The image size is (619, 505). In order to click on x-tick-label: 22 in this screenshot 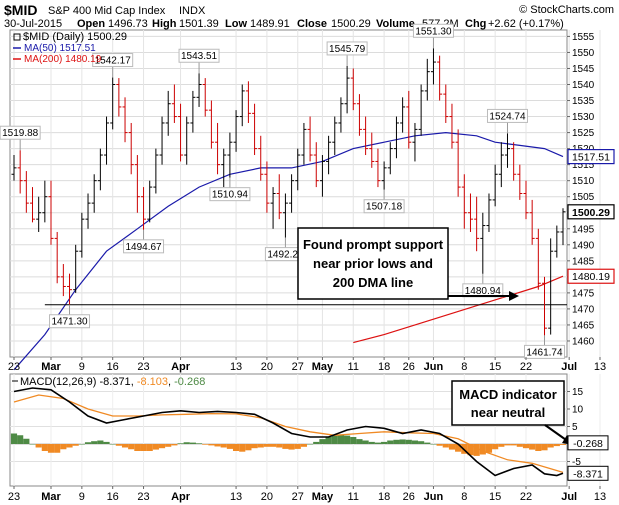, I will do `click(526, 497)`.